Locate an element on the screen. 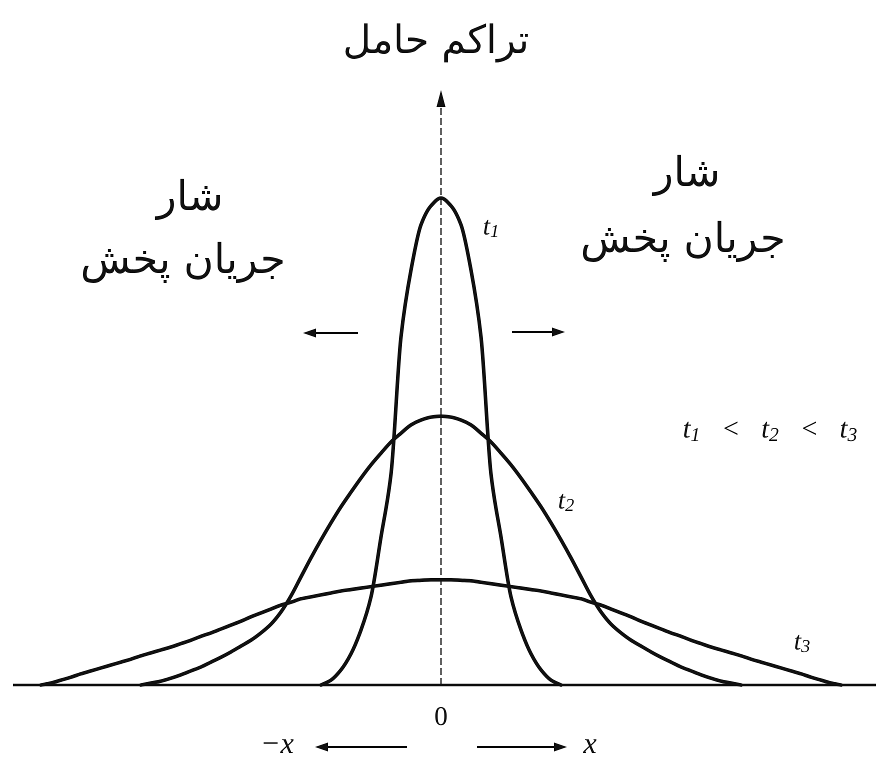 The height and width of the screenshot is (761, 878). x-axis-title: x is located at coordinates (590, 743).